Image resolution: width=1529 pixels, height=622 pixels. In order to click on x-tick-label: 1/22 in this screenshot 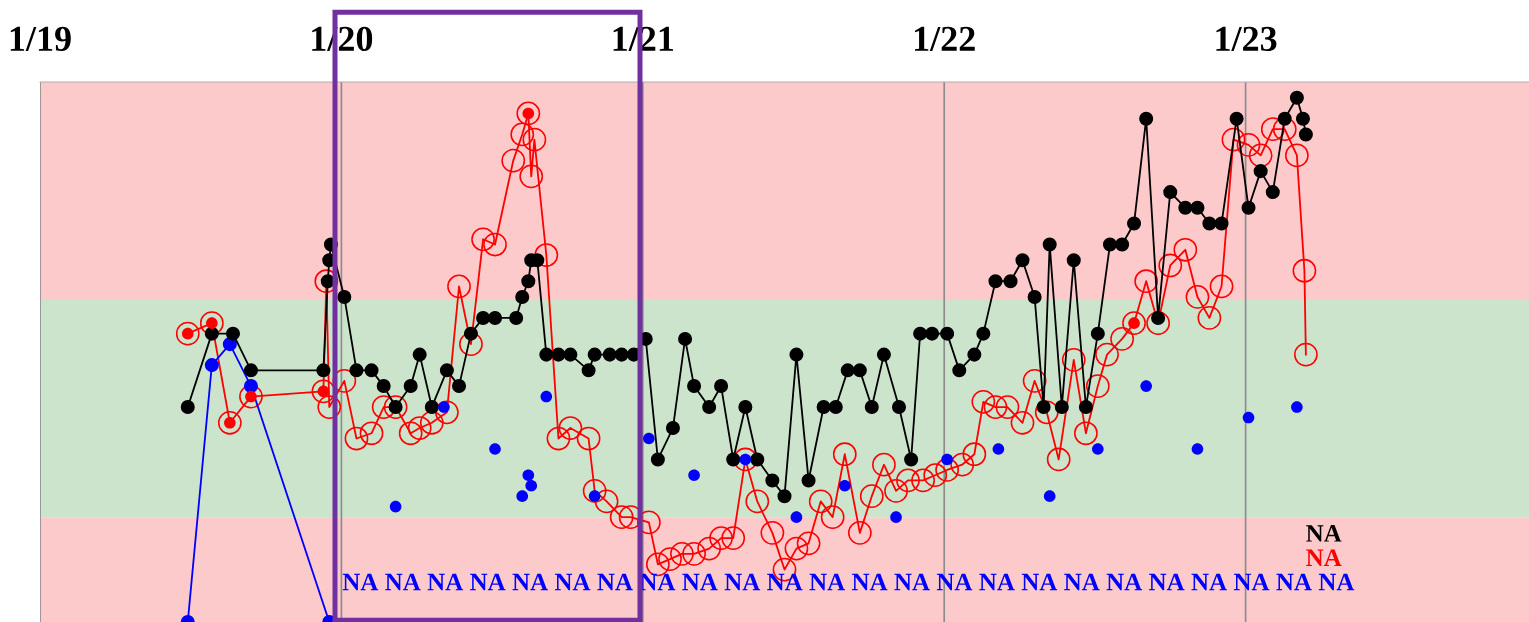, I will do `click(945, 39)`.